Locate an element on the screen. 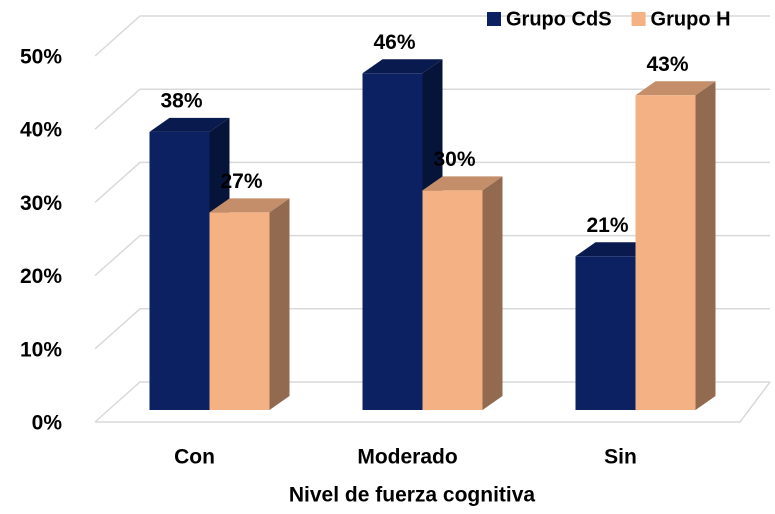 This screenshot has width=775, height=514. y-tick-label: 20% is located at coordinates (41, 276).